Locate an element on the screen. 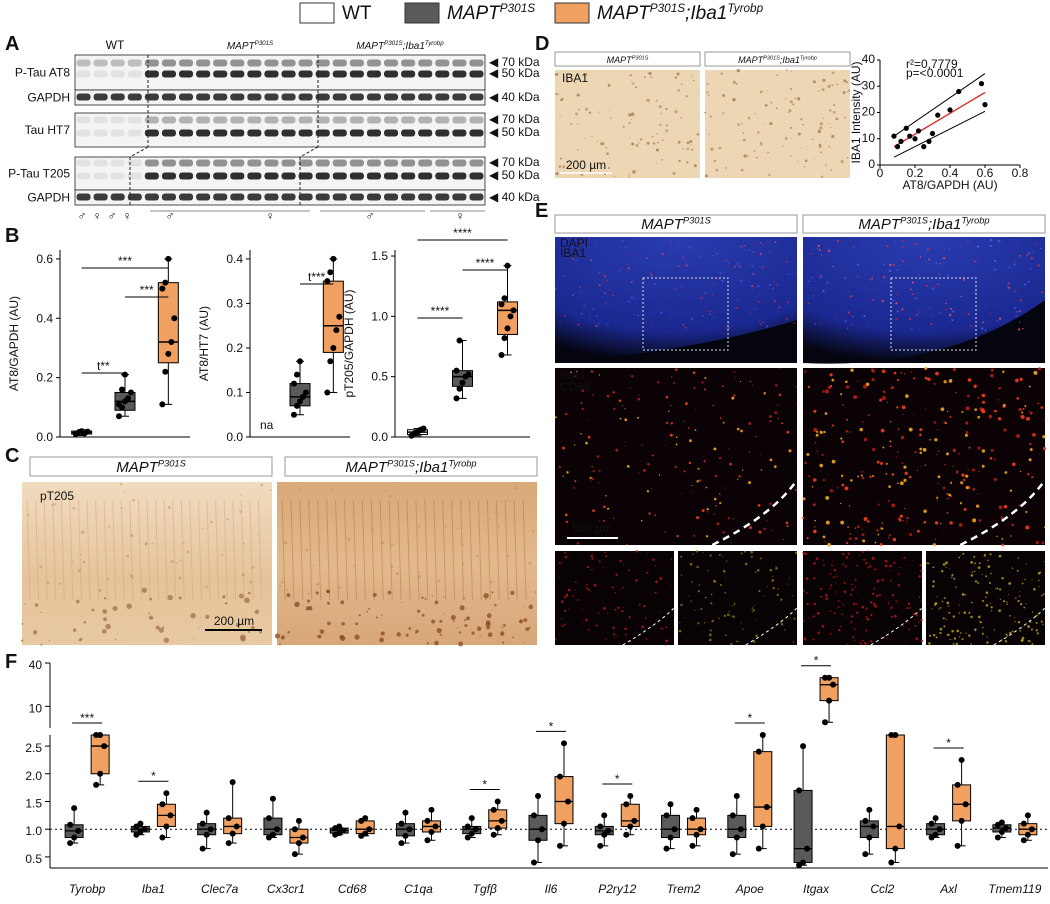 Image resolution: width=1050 pixels, height=904 pixels. image-header is located at coordinates (924, 224).